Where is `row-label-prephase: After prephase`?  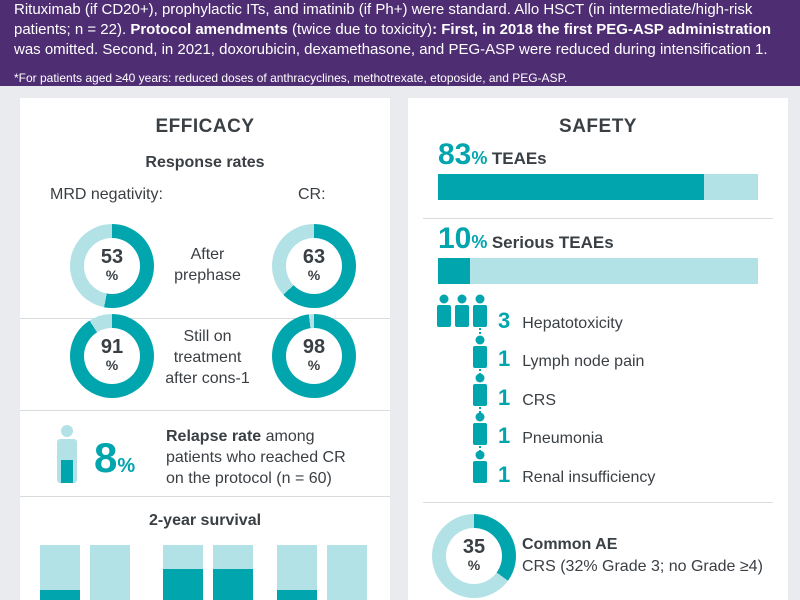 row-label-prephase: After prephase is located at coordinates (207, 265).